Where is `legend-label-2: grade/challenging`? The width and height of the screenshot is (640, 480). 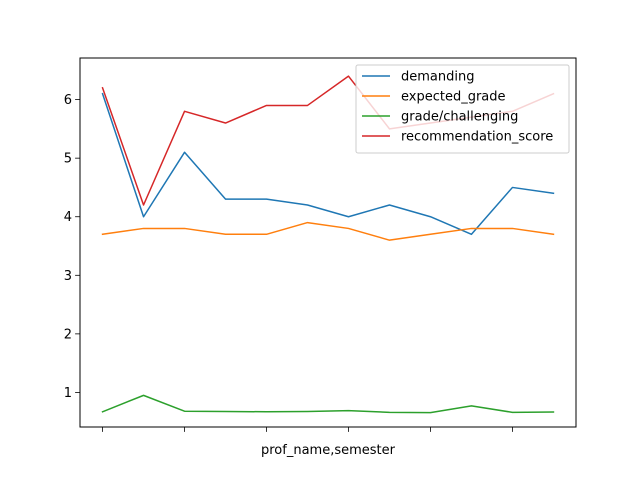 legend-label-2: grade/challenging is located at coordinates (459, 117).